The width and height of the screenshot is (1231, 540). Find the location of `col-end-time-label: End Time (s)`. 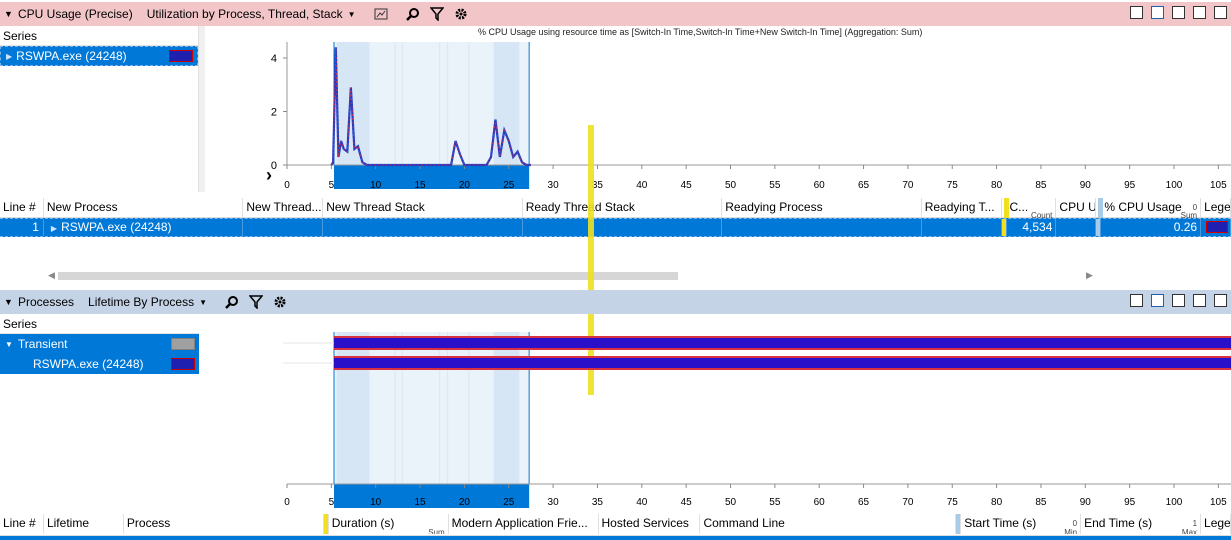

col-end-time-label: End Time (s) is located at coordinates (1118, 523).